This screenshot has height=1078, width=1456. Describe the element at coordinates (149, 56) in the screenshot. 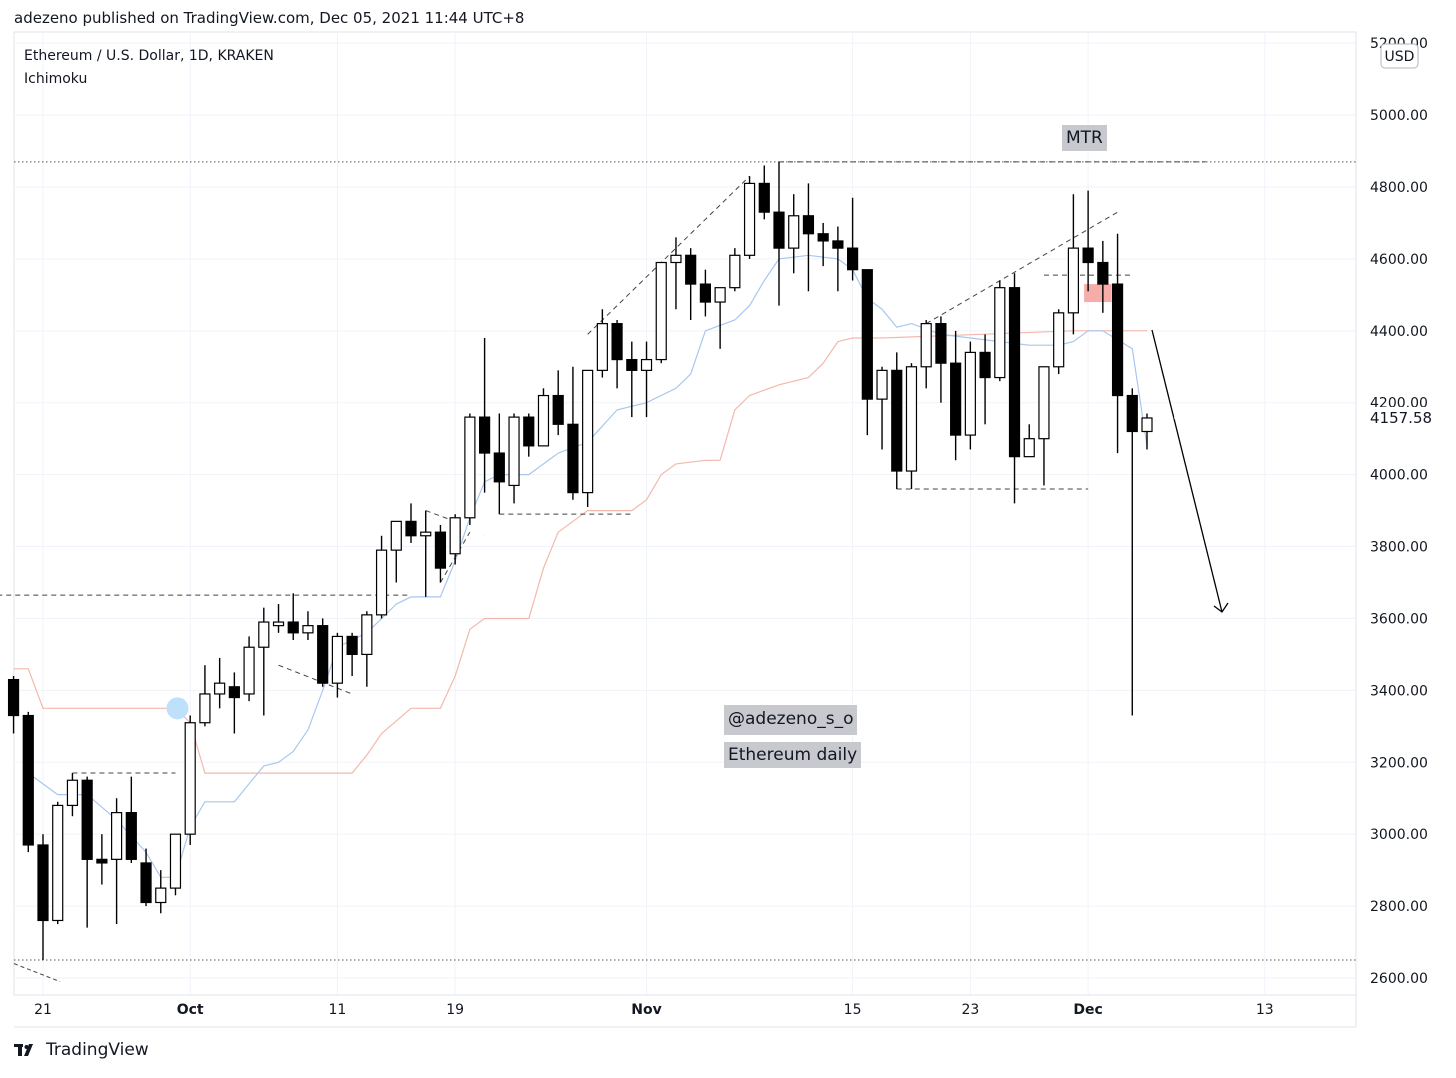

I see `symbol-legend: Ethereum / U.S. Dollar, 1D, KRAKEN` at that location.